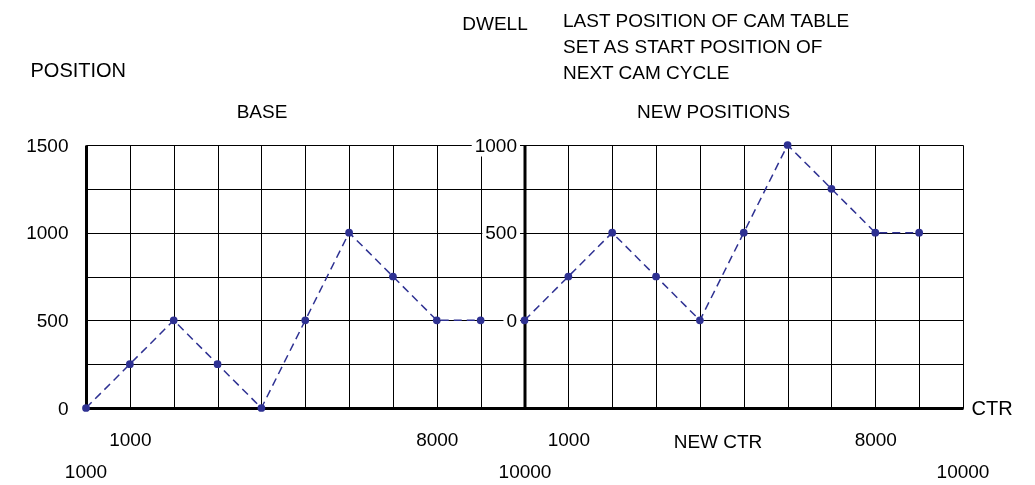 The width and height of the screenshot is (1035, 485). Describe the element at coordinates (718, 441) in the screenshot. I see `text: NEW CTR` at that location.